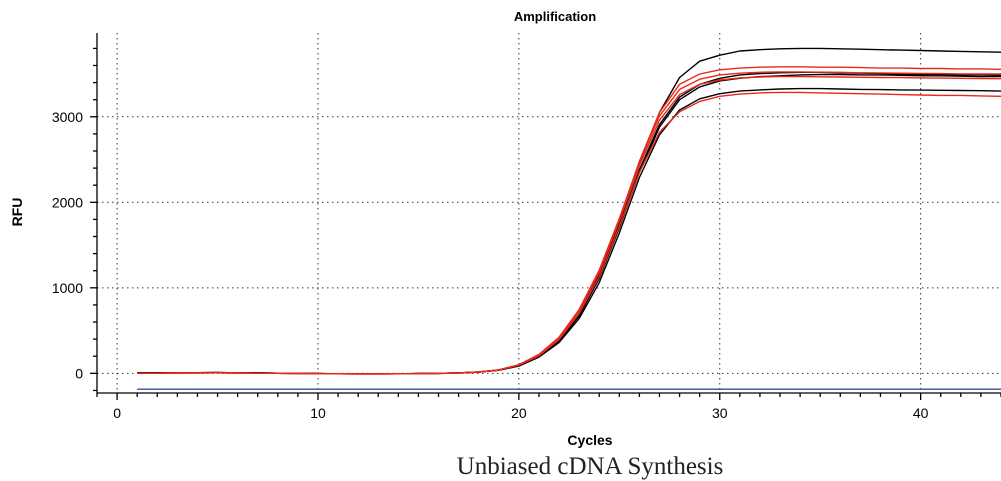 Image resolution: width=1001 pixels, height=481 pixels. Describe the element at coordinates (67, 202) in the screenshot. I see `y-tick-label-2: 2000` at that location.